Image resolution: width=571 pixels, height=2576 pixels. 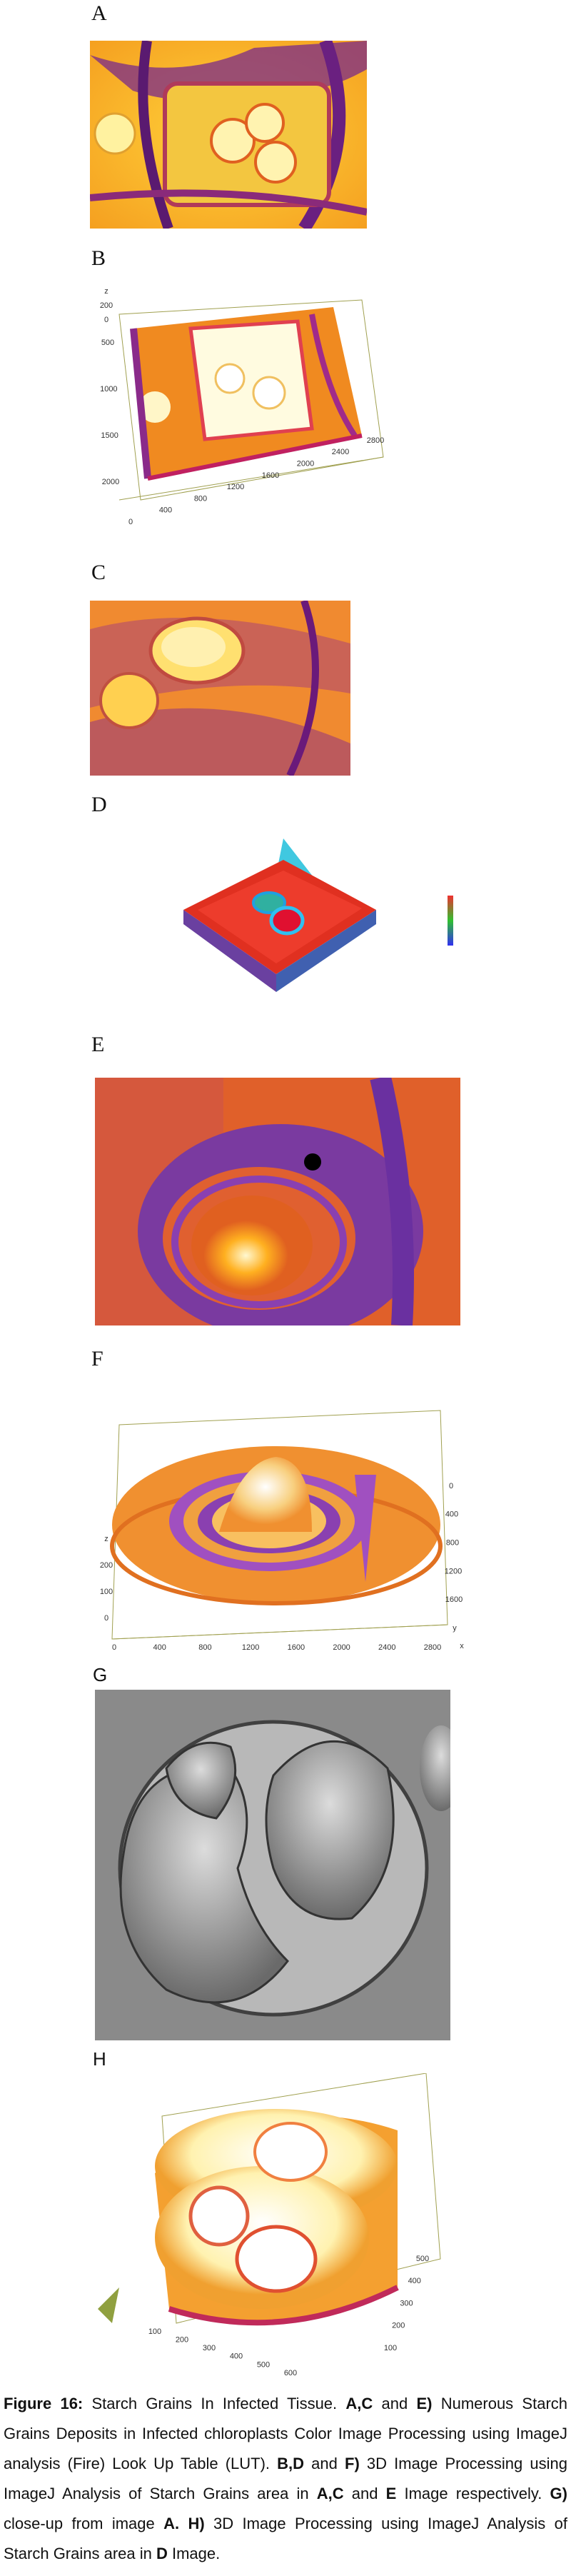 What do you see at coordinates (424, 2403) in the screenshot?
I see `caption-bold: E)` at bounding box center [424, 2403].